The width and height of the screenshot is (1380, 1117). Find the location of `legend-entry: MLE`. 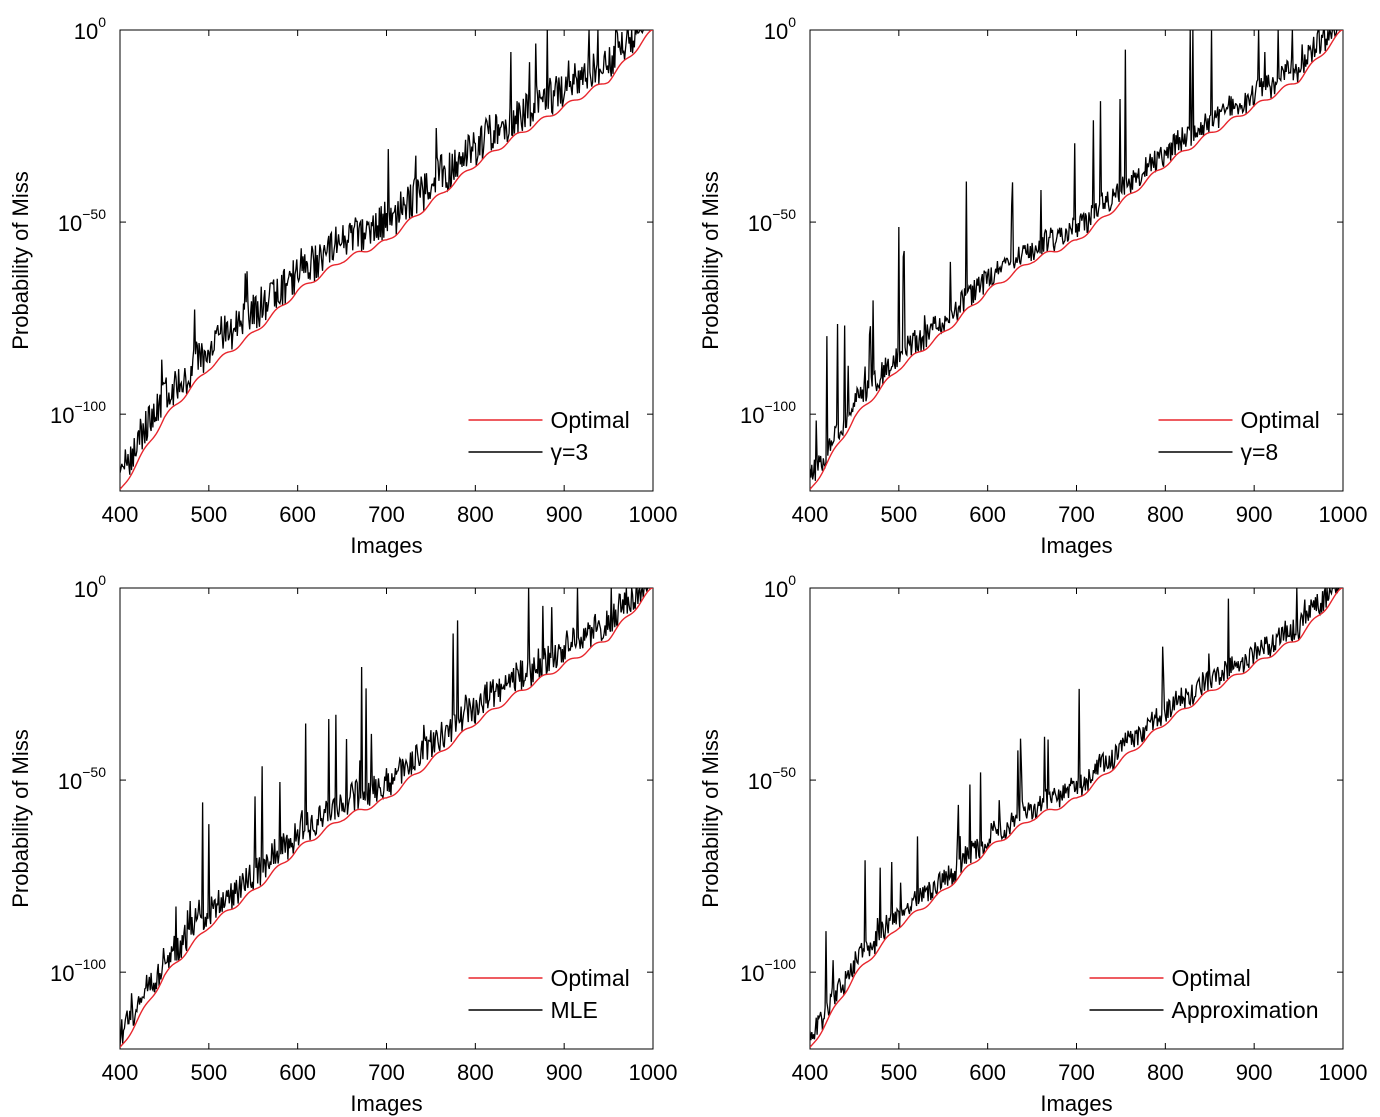

legend-entry: MLE is located at coordinates (574, 1010).